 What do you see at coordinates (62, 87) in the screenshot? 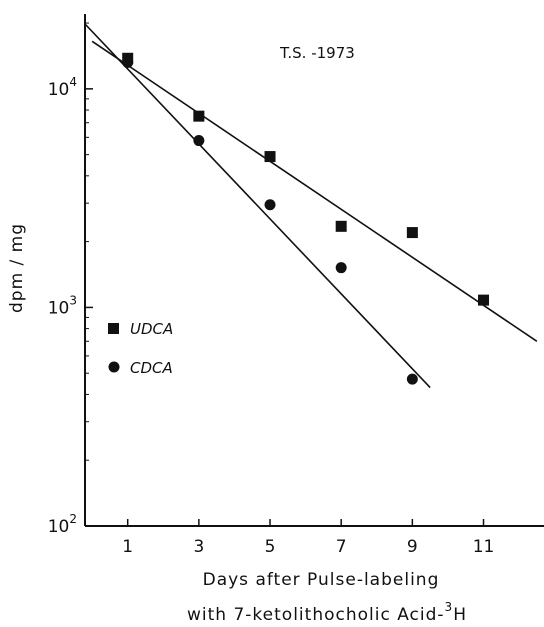
I see `y-tick-label: 10⁴` at bounding box center [62, 87].